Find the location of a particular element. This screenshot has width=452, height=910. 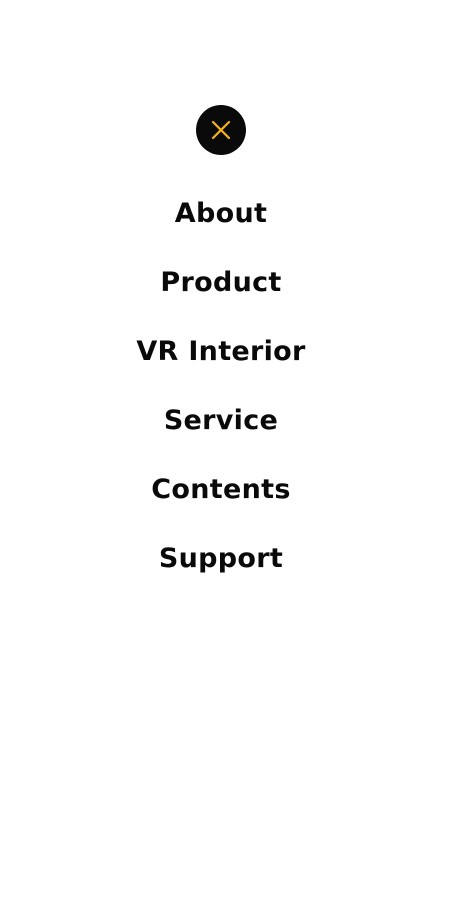

close-icon is located at coordinates (221, 130).